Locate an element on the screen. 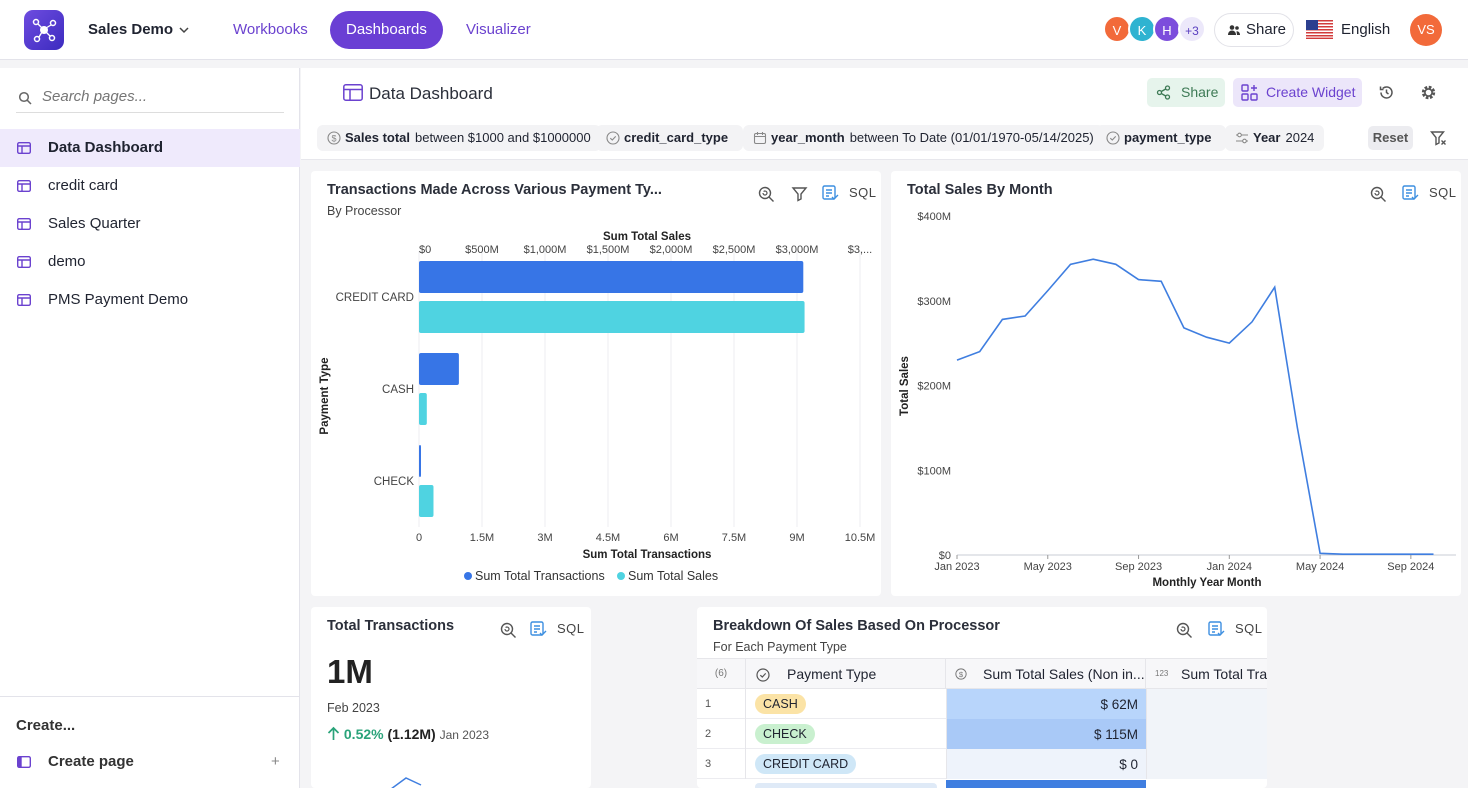 This screenshot has width=1468, height=788. nav-dashboards: Dashboards is located at coordinates (386, 30).